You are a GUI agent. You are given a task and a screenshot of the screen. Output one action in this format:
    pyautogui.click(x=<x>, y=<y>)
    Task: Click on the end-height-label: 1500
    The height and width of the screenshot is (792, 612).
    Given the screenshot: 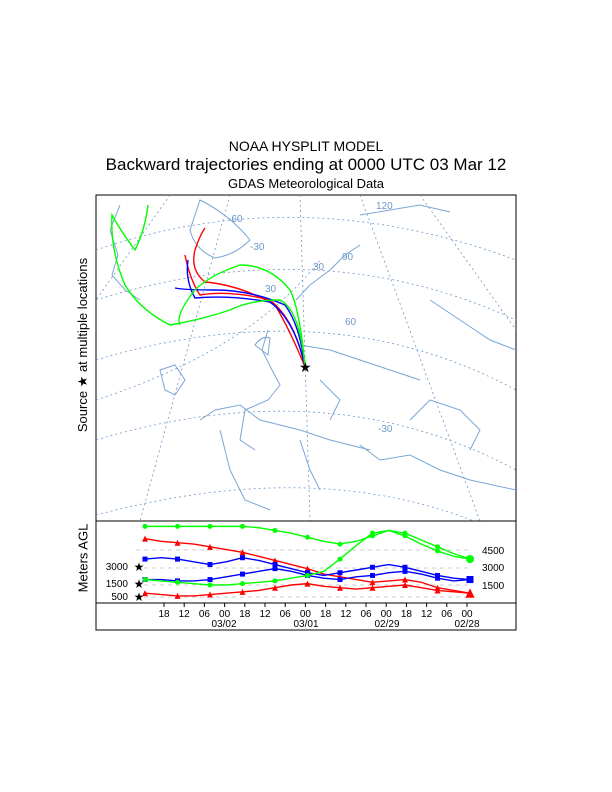 What is the action you would take?
    pyautogui.click(x=493, y=586)
    